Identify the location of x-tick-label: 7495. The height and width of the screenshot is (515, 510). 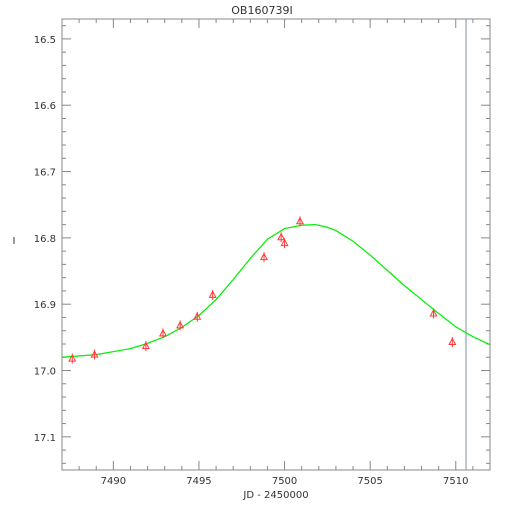
(198, 481).